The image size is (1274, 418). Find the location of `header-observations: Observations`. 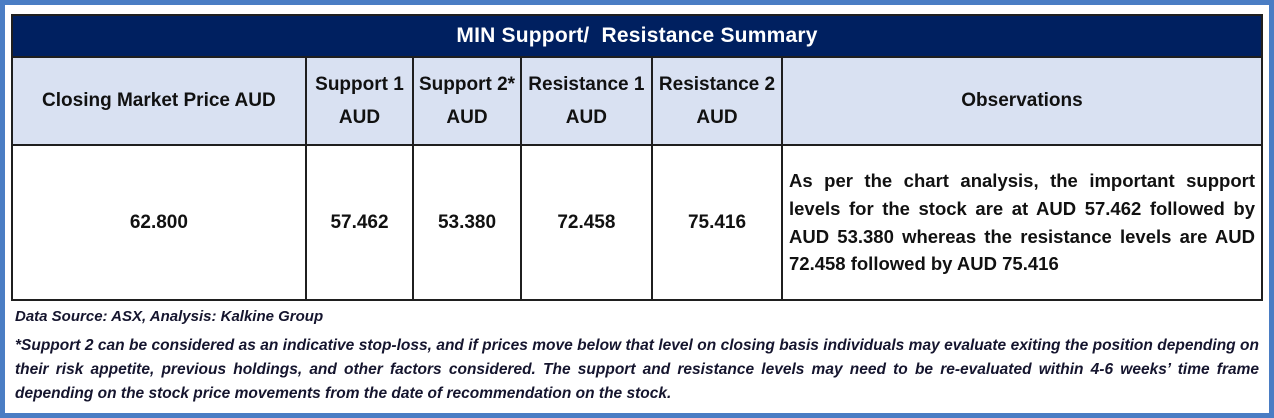

header-observations: Observations is located at coordinates (1022, 101).